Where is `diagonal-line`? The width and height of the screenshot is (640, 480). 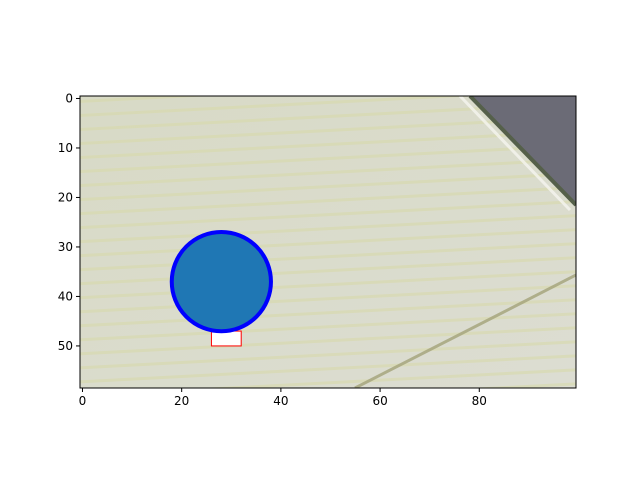 diagonal-line is located at coordinates (465, 330).